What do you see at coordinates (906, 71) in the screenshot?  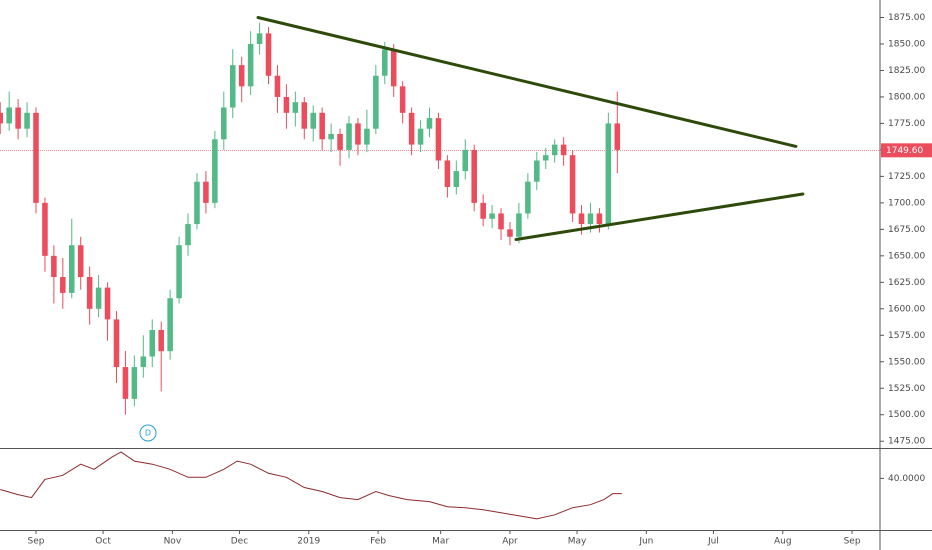 I see `y-tick-label: 1825.00` at bounding box center [906, 71].